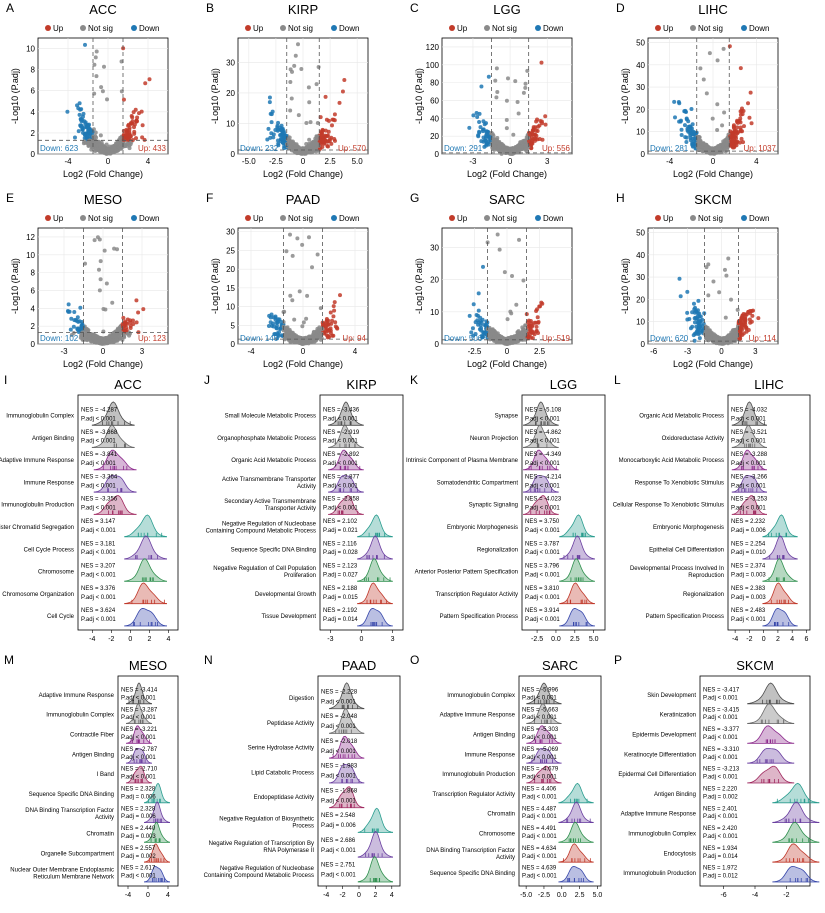 The width and height of the screenshot is (825, 913). I want to click on term-label: Response To Xenobiotic Stimulus, so click(679, 483).